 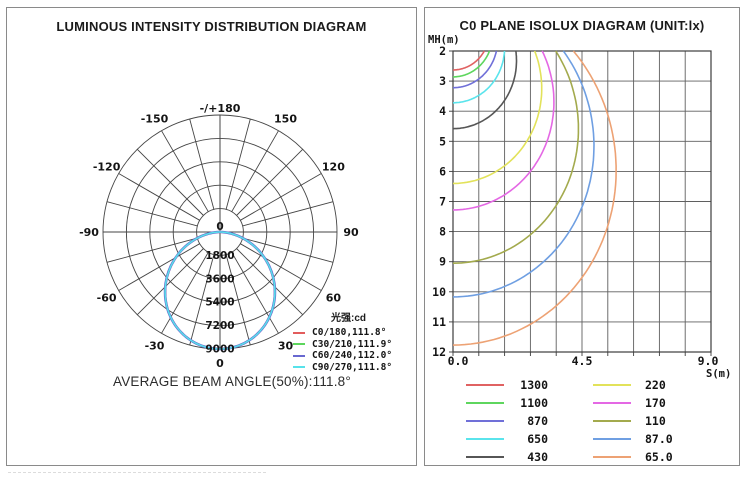 What do you see at coordinates (333, 167) in the screenshot?
I see `angle-label: 120` at bounding box center [333, 167].